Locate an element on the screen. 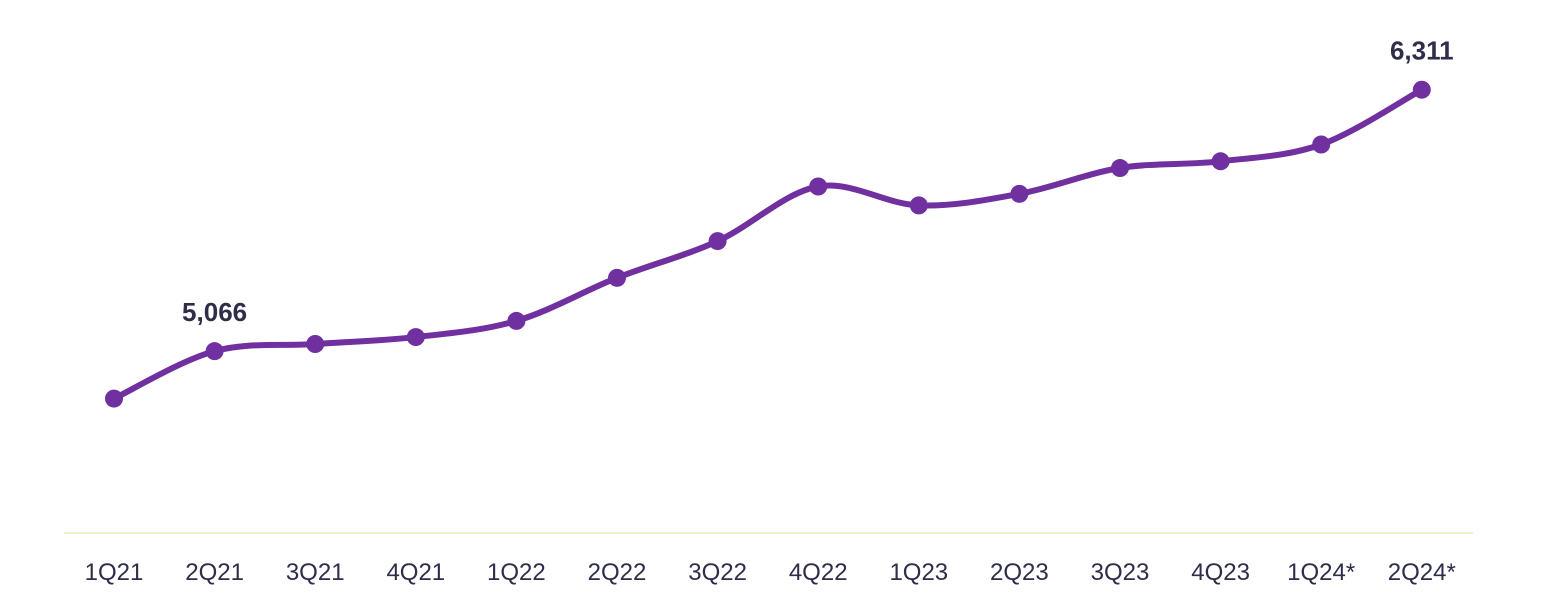 The height and width of the screenshot is (606, 1548). x-tick-label: 2Q21 is located at coordinates (214, 572).